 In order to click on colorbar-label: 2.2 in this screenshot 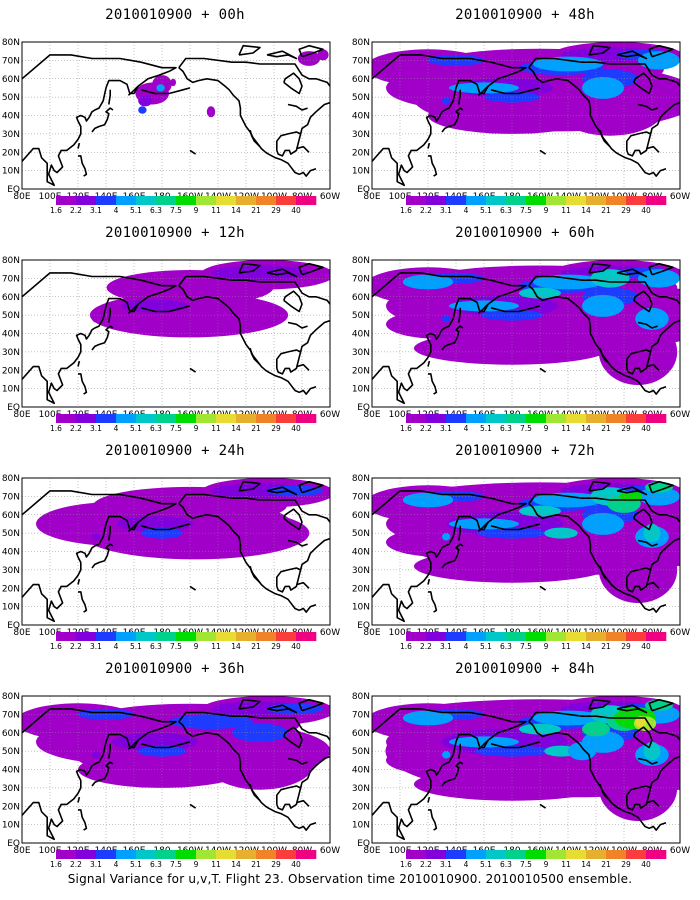, I will do `click(76, 210)`.